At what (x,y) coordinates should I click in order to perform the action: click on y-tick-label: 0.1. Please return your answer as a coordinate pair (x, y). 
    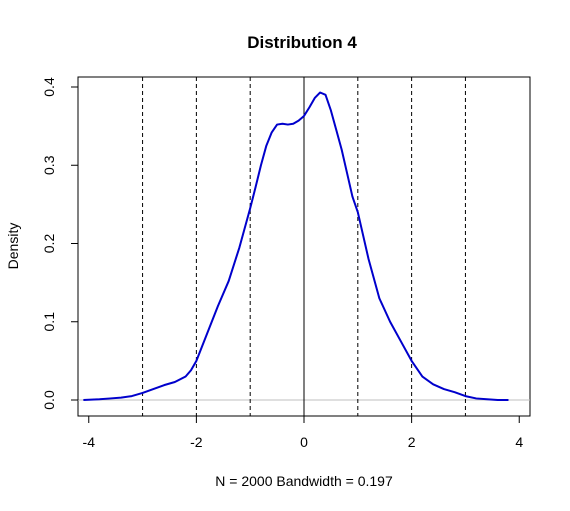
    Looking at the image, I should click on (49, 322).